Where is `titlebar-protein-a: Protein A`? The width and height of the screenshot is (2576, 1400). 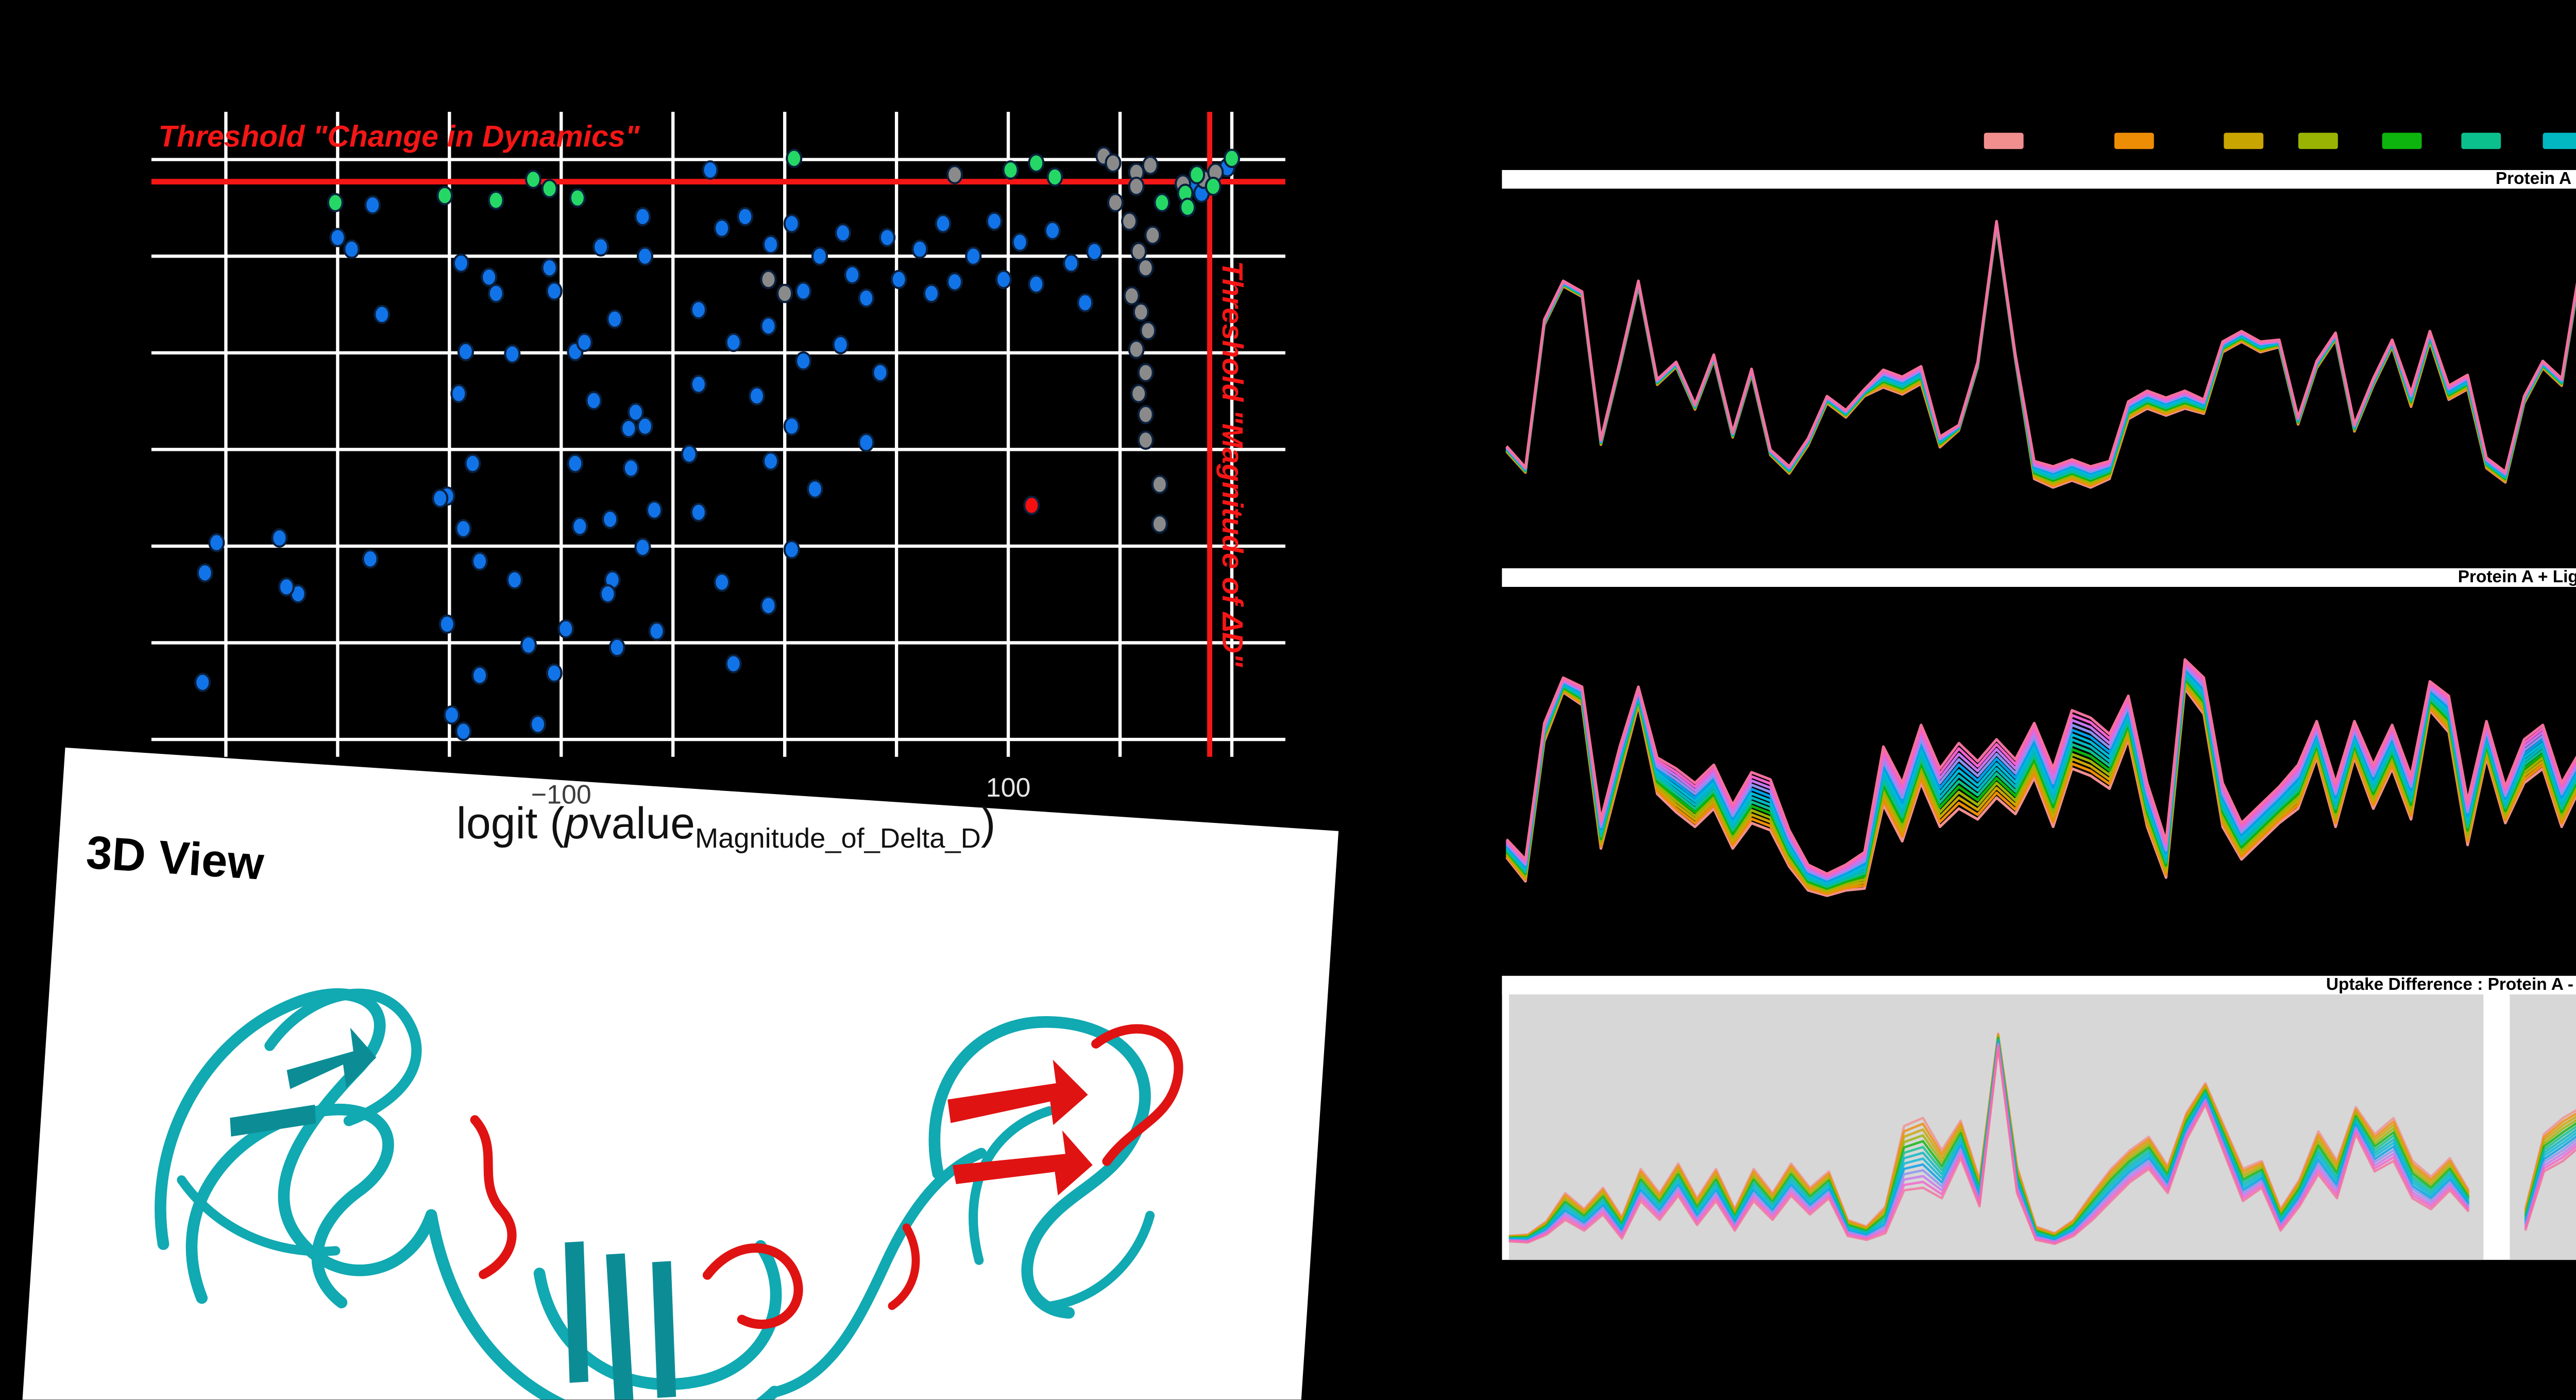
titlebar-protein-a: Protein A is located at coordinates (2039, 179).